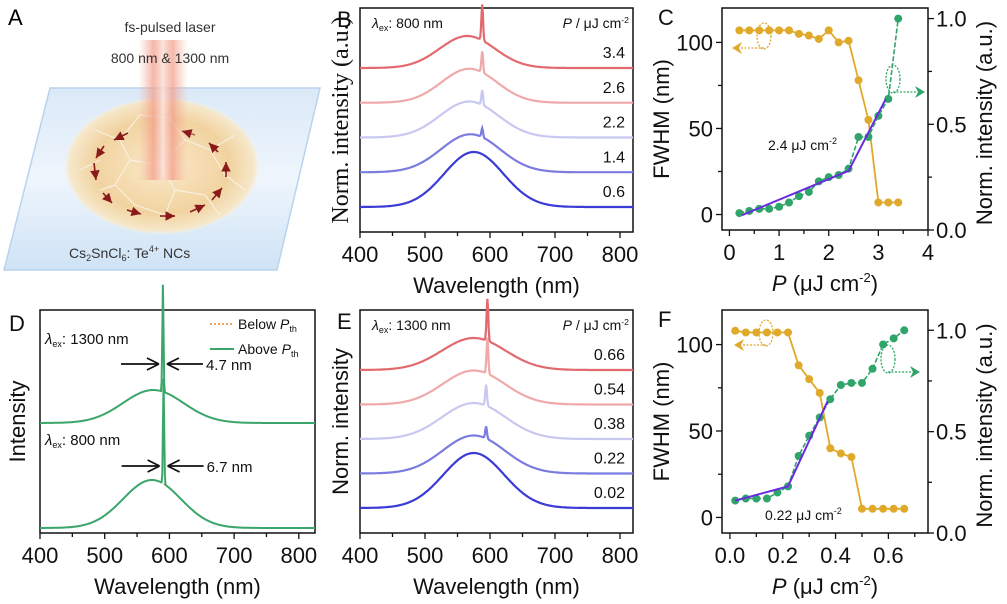  I want to click on x-tick-label: 4, so click(928, 252).